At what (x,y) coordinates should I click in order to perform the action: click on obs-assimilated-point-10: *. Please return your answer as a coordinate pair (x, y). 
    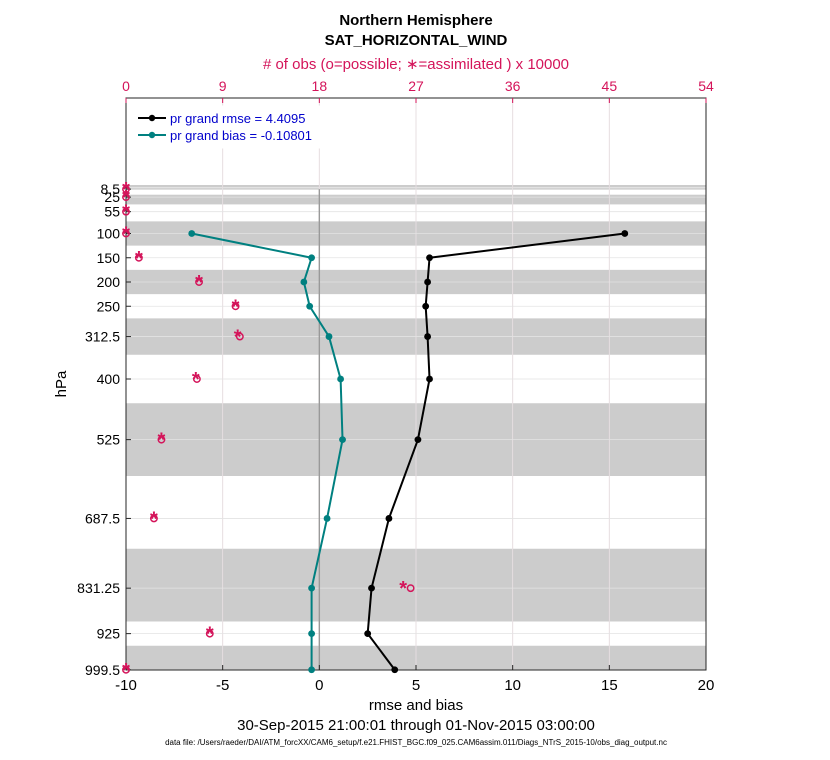
    Looking at the image, I should click on (154, 519).